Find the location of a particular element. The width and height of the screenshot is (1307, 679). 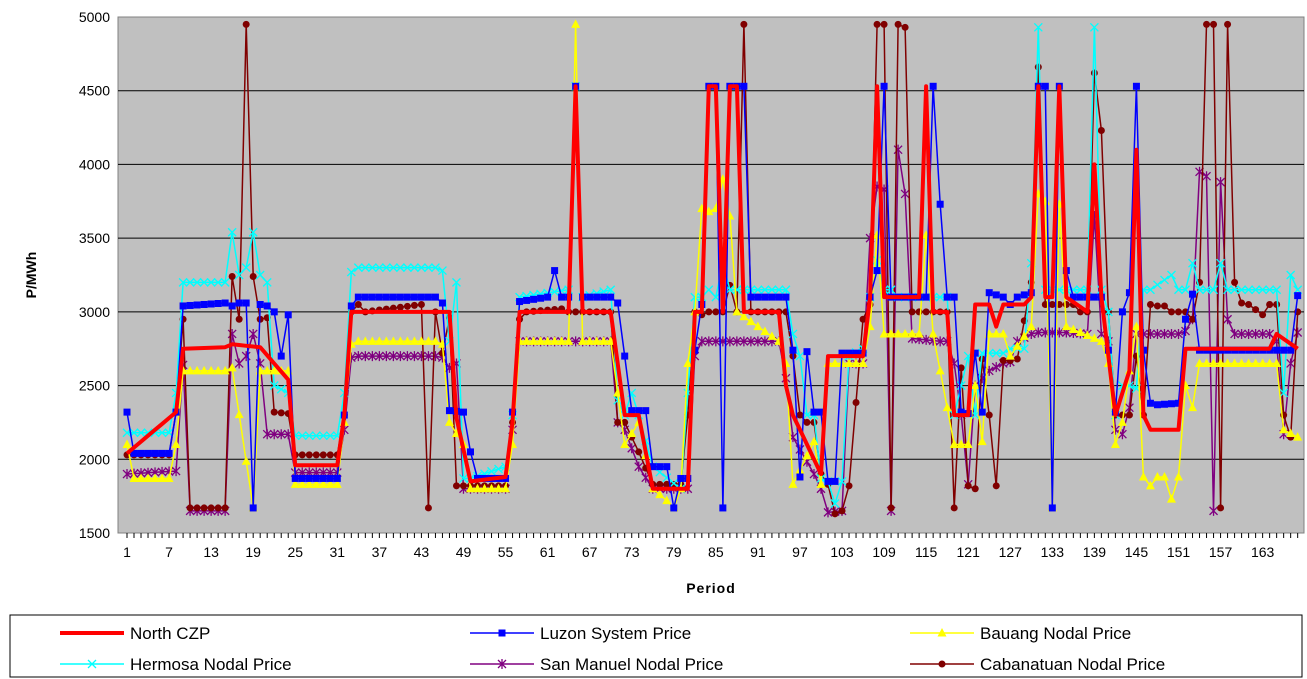

x-tick-label: 109 is located at coordinates (884, 552).